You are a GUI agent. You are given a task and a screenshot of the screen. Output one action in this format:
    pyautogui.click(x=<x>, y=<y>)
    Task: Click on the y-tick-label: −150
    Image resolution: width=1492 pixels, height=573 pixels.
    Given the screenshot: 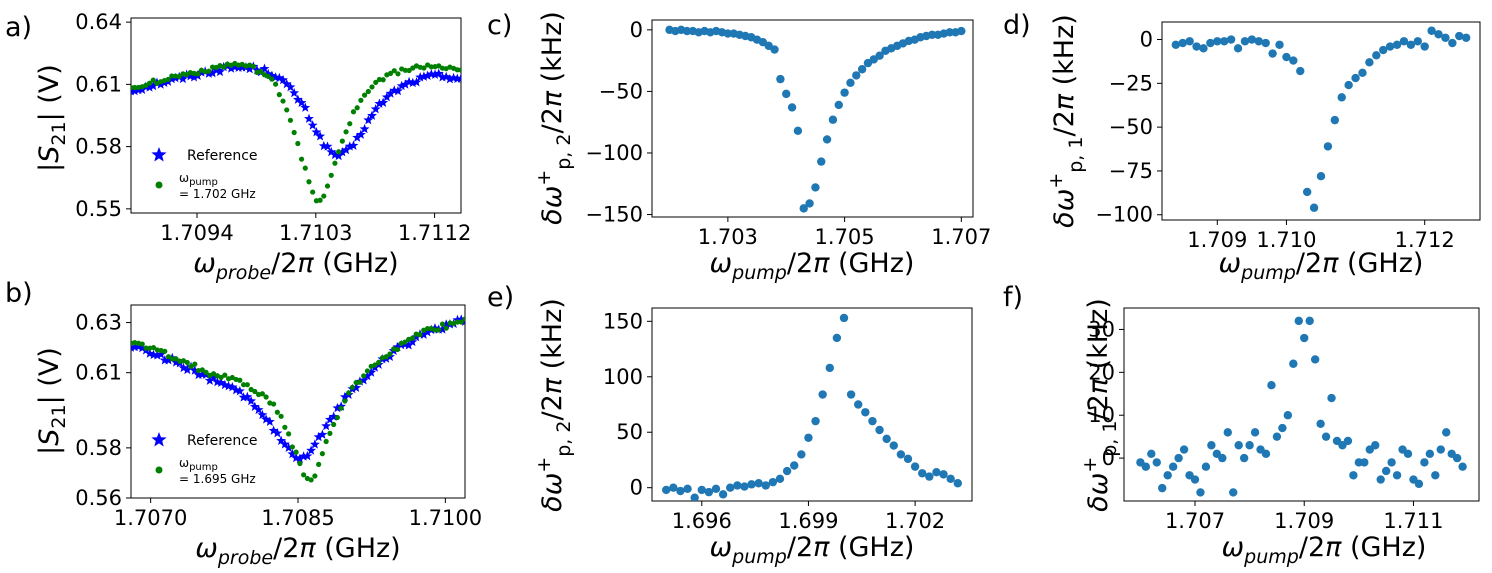 What is the action you would take?
    pyautogui.click(x=614, y=215)
    